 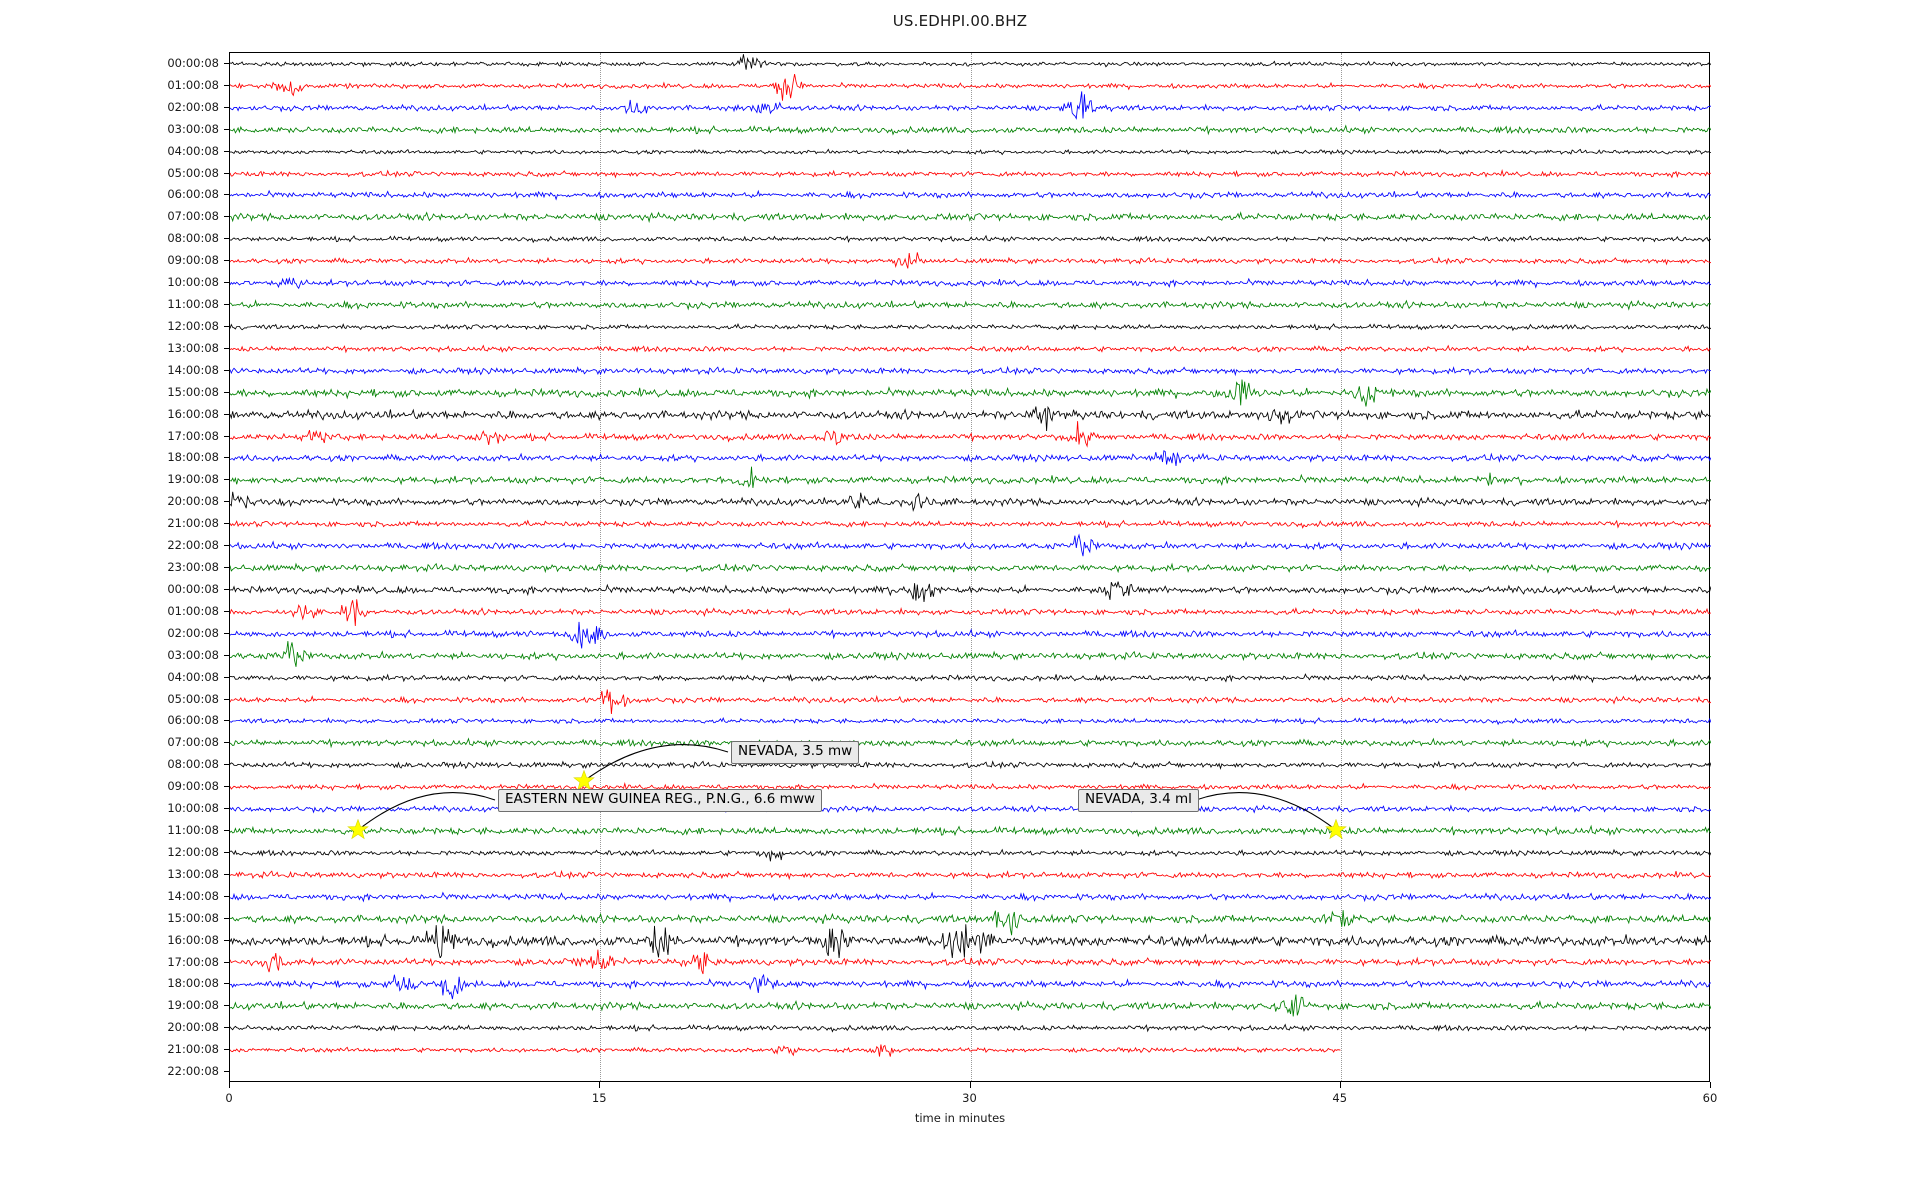 I want to click on y-axis-label: 09:00:08, so click(x=193, y=786).